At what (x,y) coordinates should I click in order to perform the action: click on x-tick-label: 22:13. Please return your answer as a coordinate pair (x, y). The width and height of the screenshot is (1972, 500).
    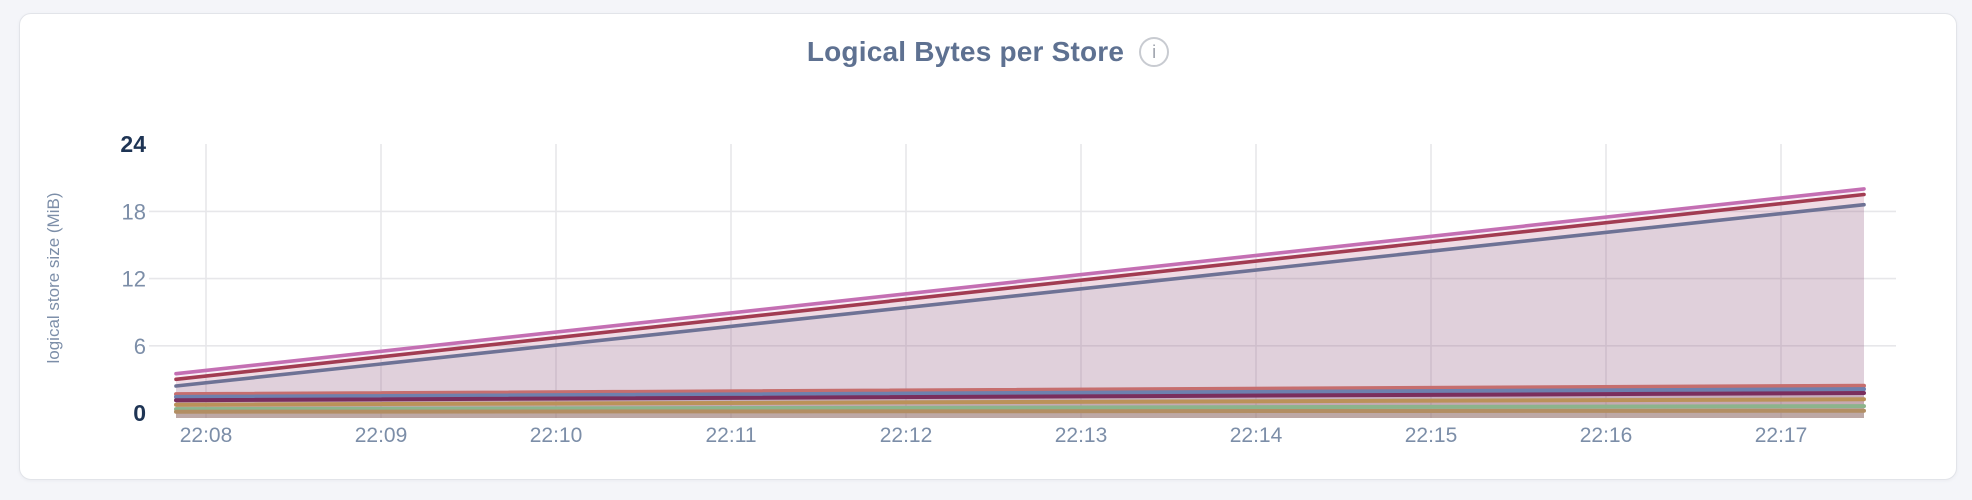
    Looking at the image, I should click on (1081, 435).